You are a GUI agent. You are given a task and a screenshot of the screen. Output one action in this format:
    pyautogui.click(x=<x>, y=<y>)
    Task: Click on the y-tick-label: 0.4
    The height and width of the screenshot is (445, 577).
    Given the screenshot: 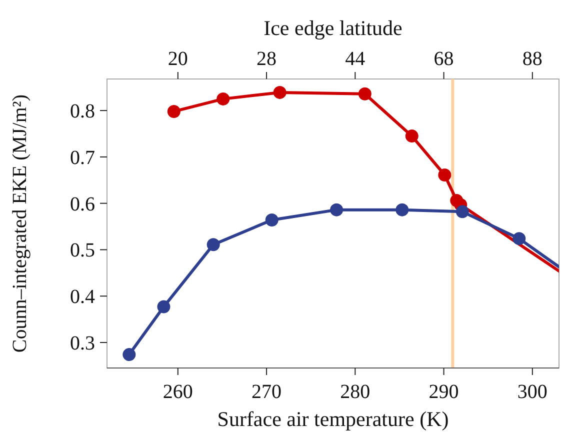 What is the action you would take?
    pyautogui.click(x=82, y=297)
    